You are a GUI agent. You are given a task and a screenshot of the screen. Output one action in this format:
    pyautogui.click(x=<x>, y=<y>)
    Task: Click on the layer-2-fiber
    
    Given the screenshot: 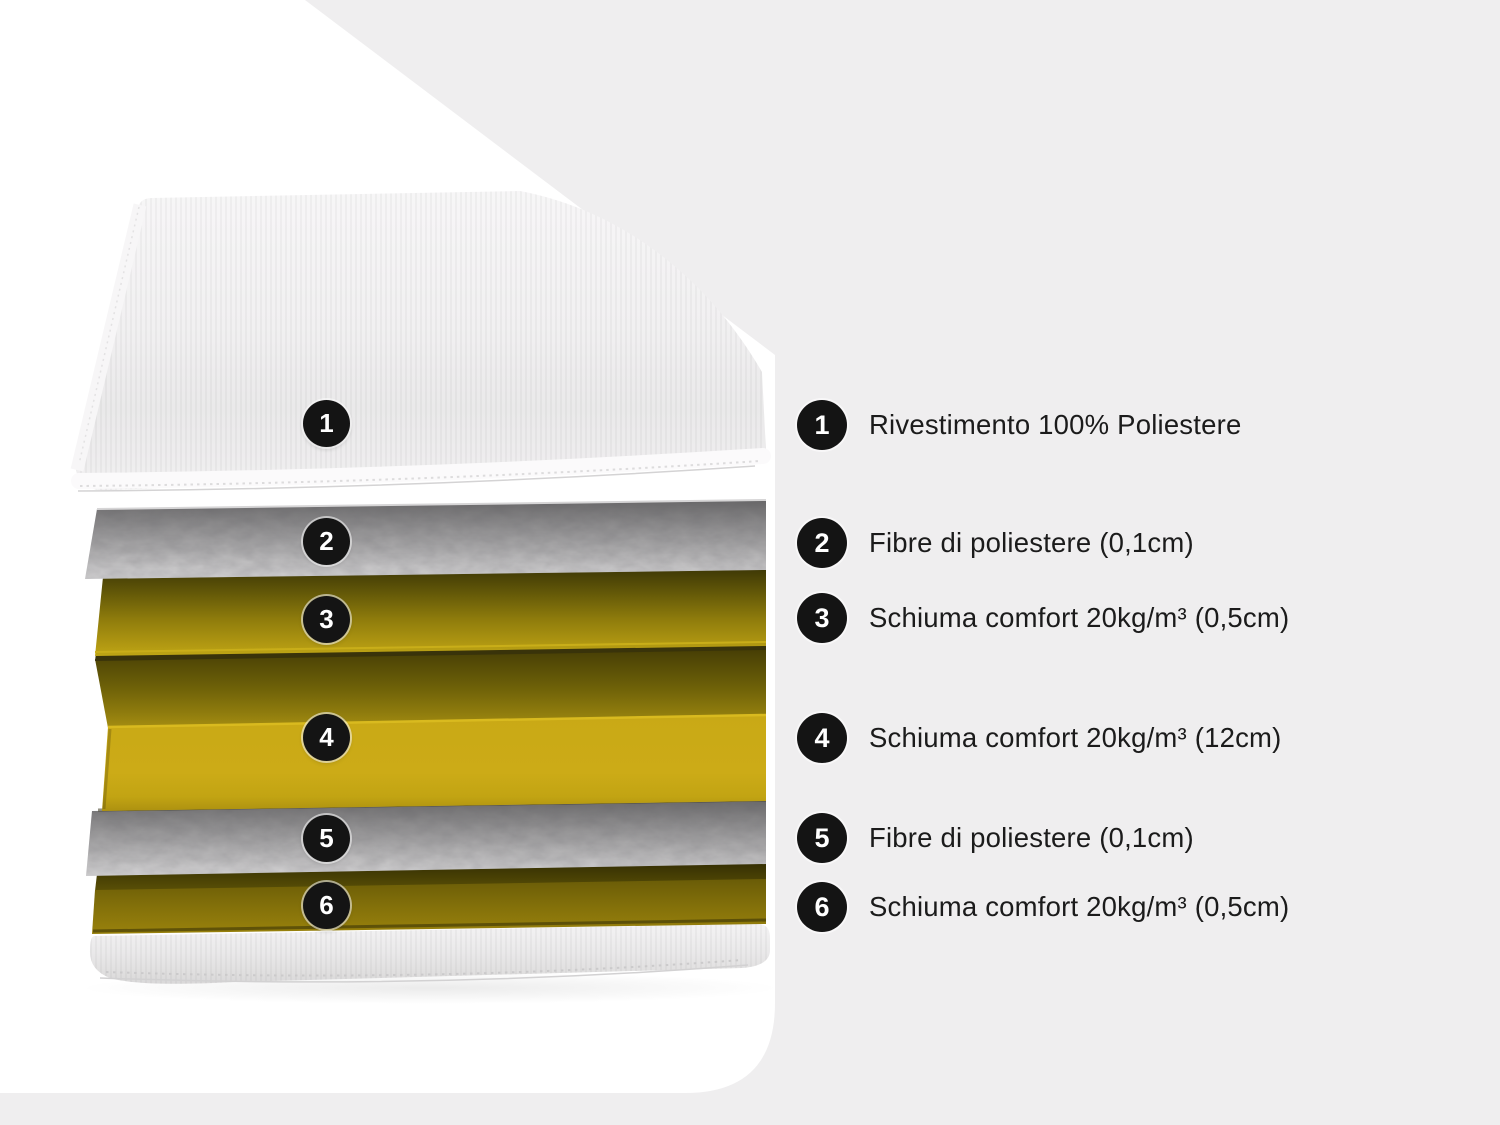 What is the action you would take?
    pyautogui.click(x=426, y=539)
    